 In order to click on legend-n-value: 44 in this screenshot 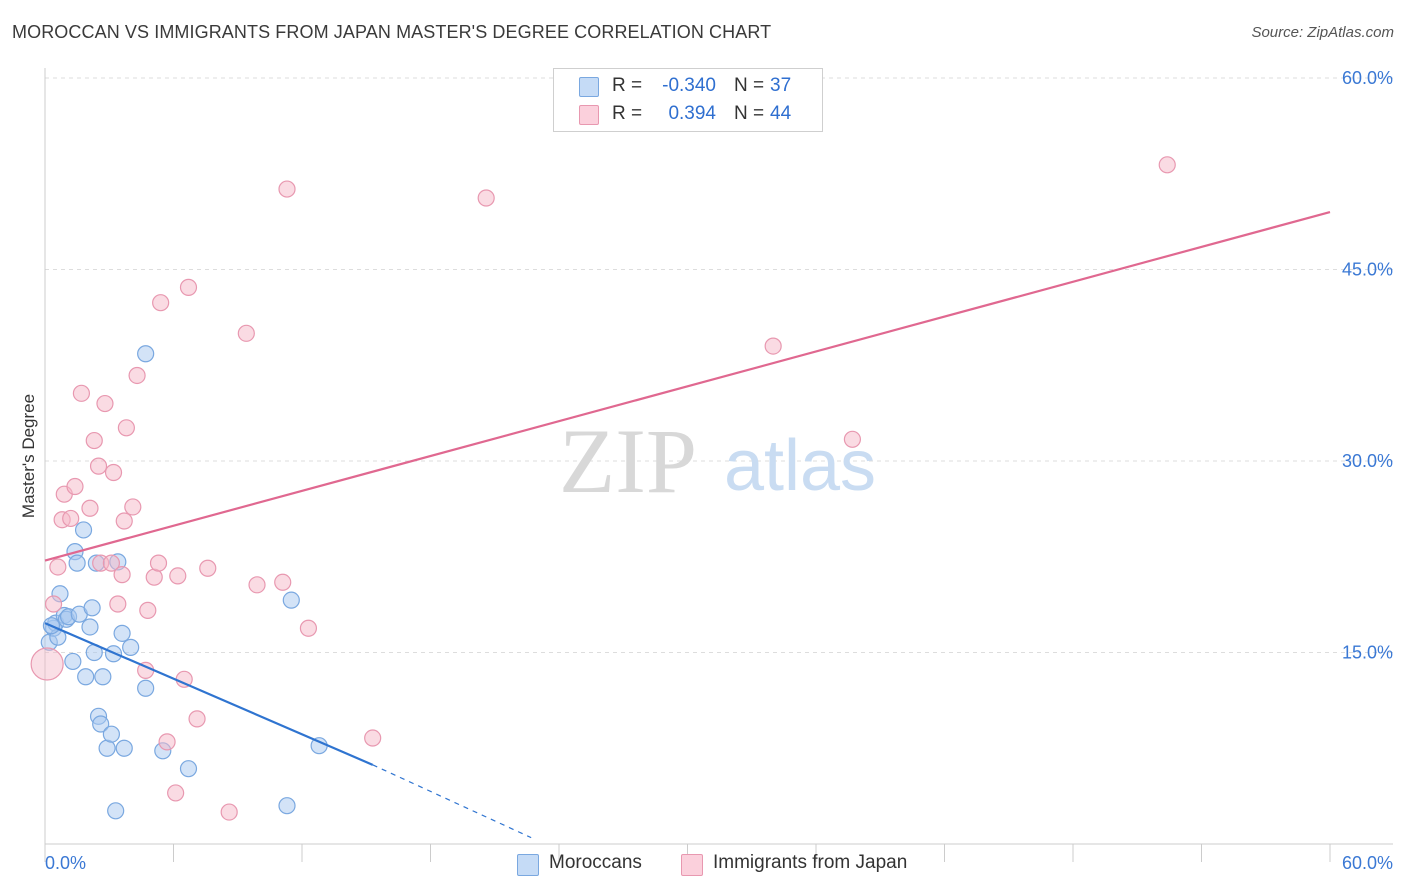, I will do `click(781, 113)`.